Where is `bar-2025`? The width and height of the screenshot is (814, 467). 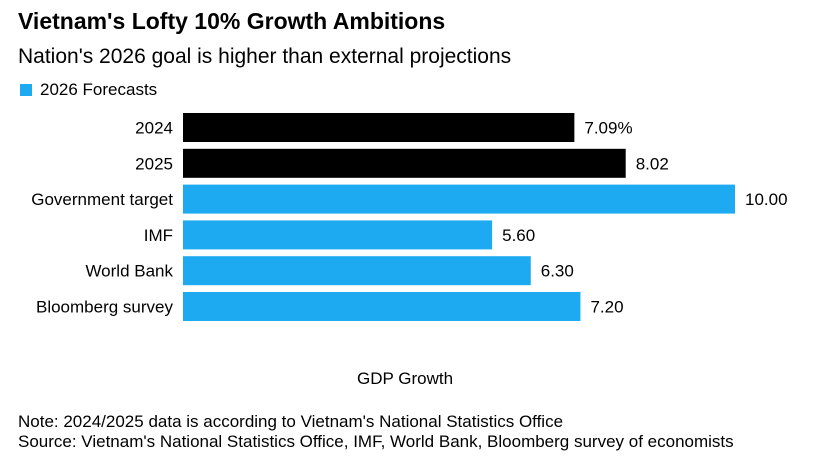
bar-2025 is located at coordinates (404, 163).